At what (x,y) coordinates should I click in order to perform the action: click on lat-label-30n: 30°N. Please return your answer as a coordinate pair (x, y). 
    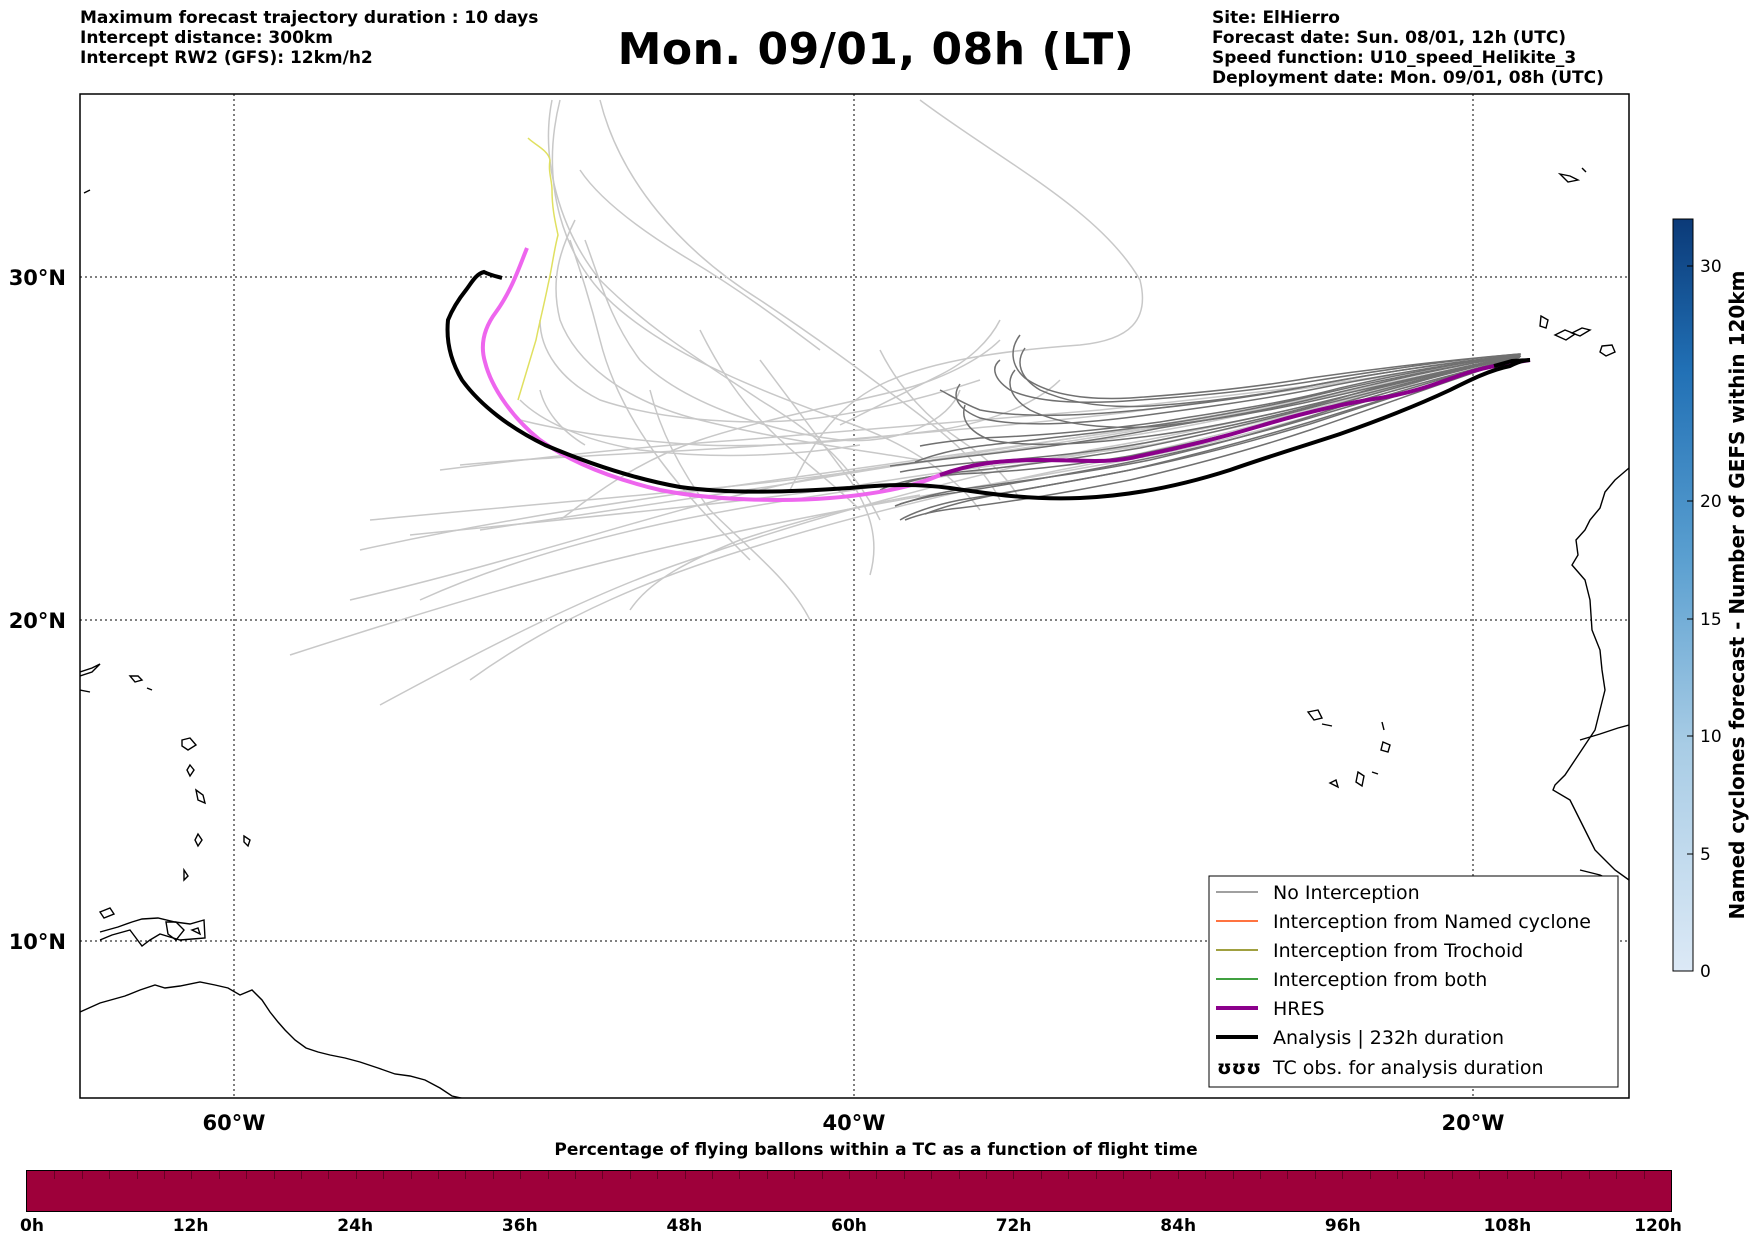
    Looking at the image, I should click on (37, 278).